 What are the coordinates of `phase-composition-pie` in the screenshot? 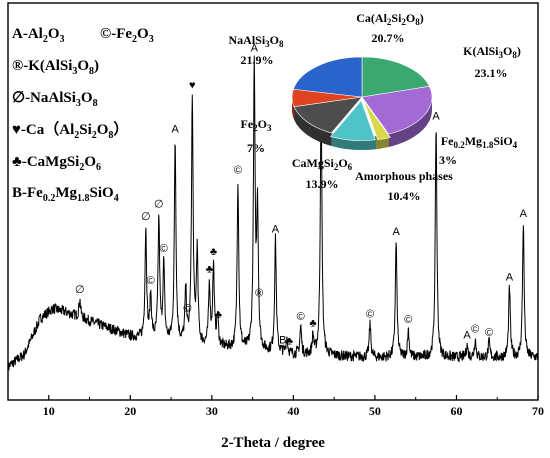 It's located at (362, 103).